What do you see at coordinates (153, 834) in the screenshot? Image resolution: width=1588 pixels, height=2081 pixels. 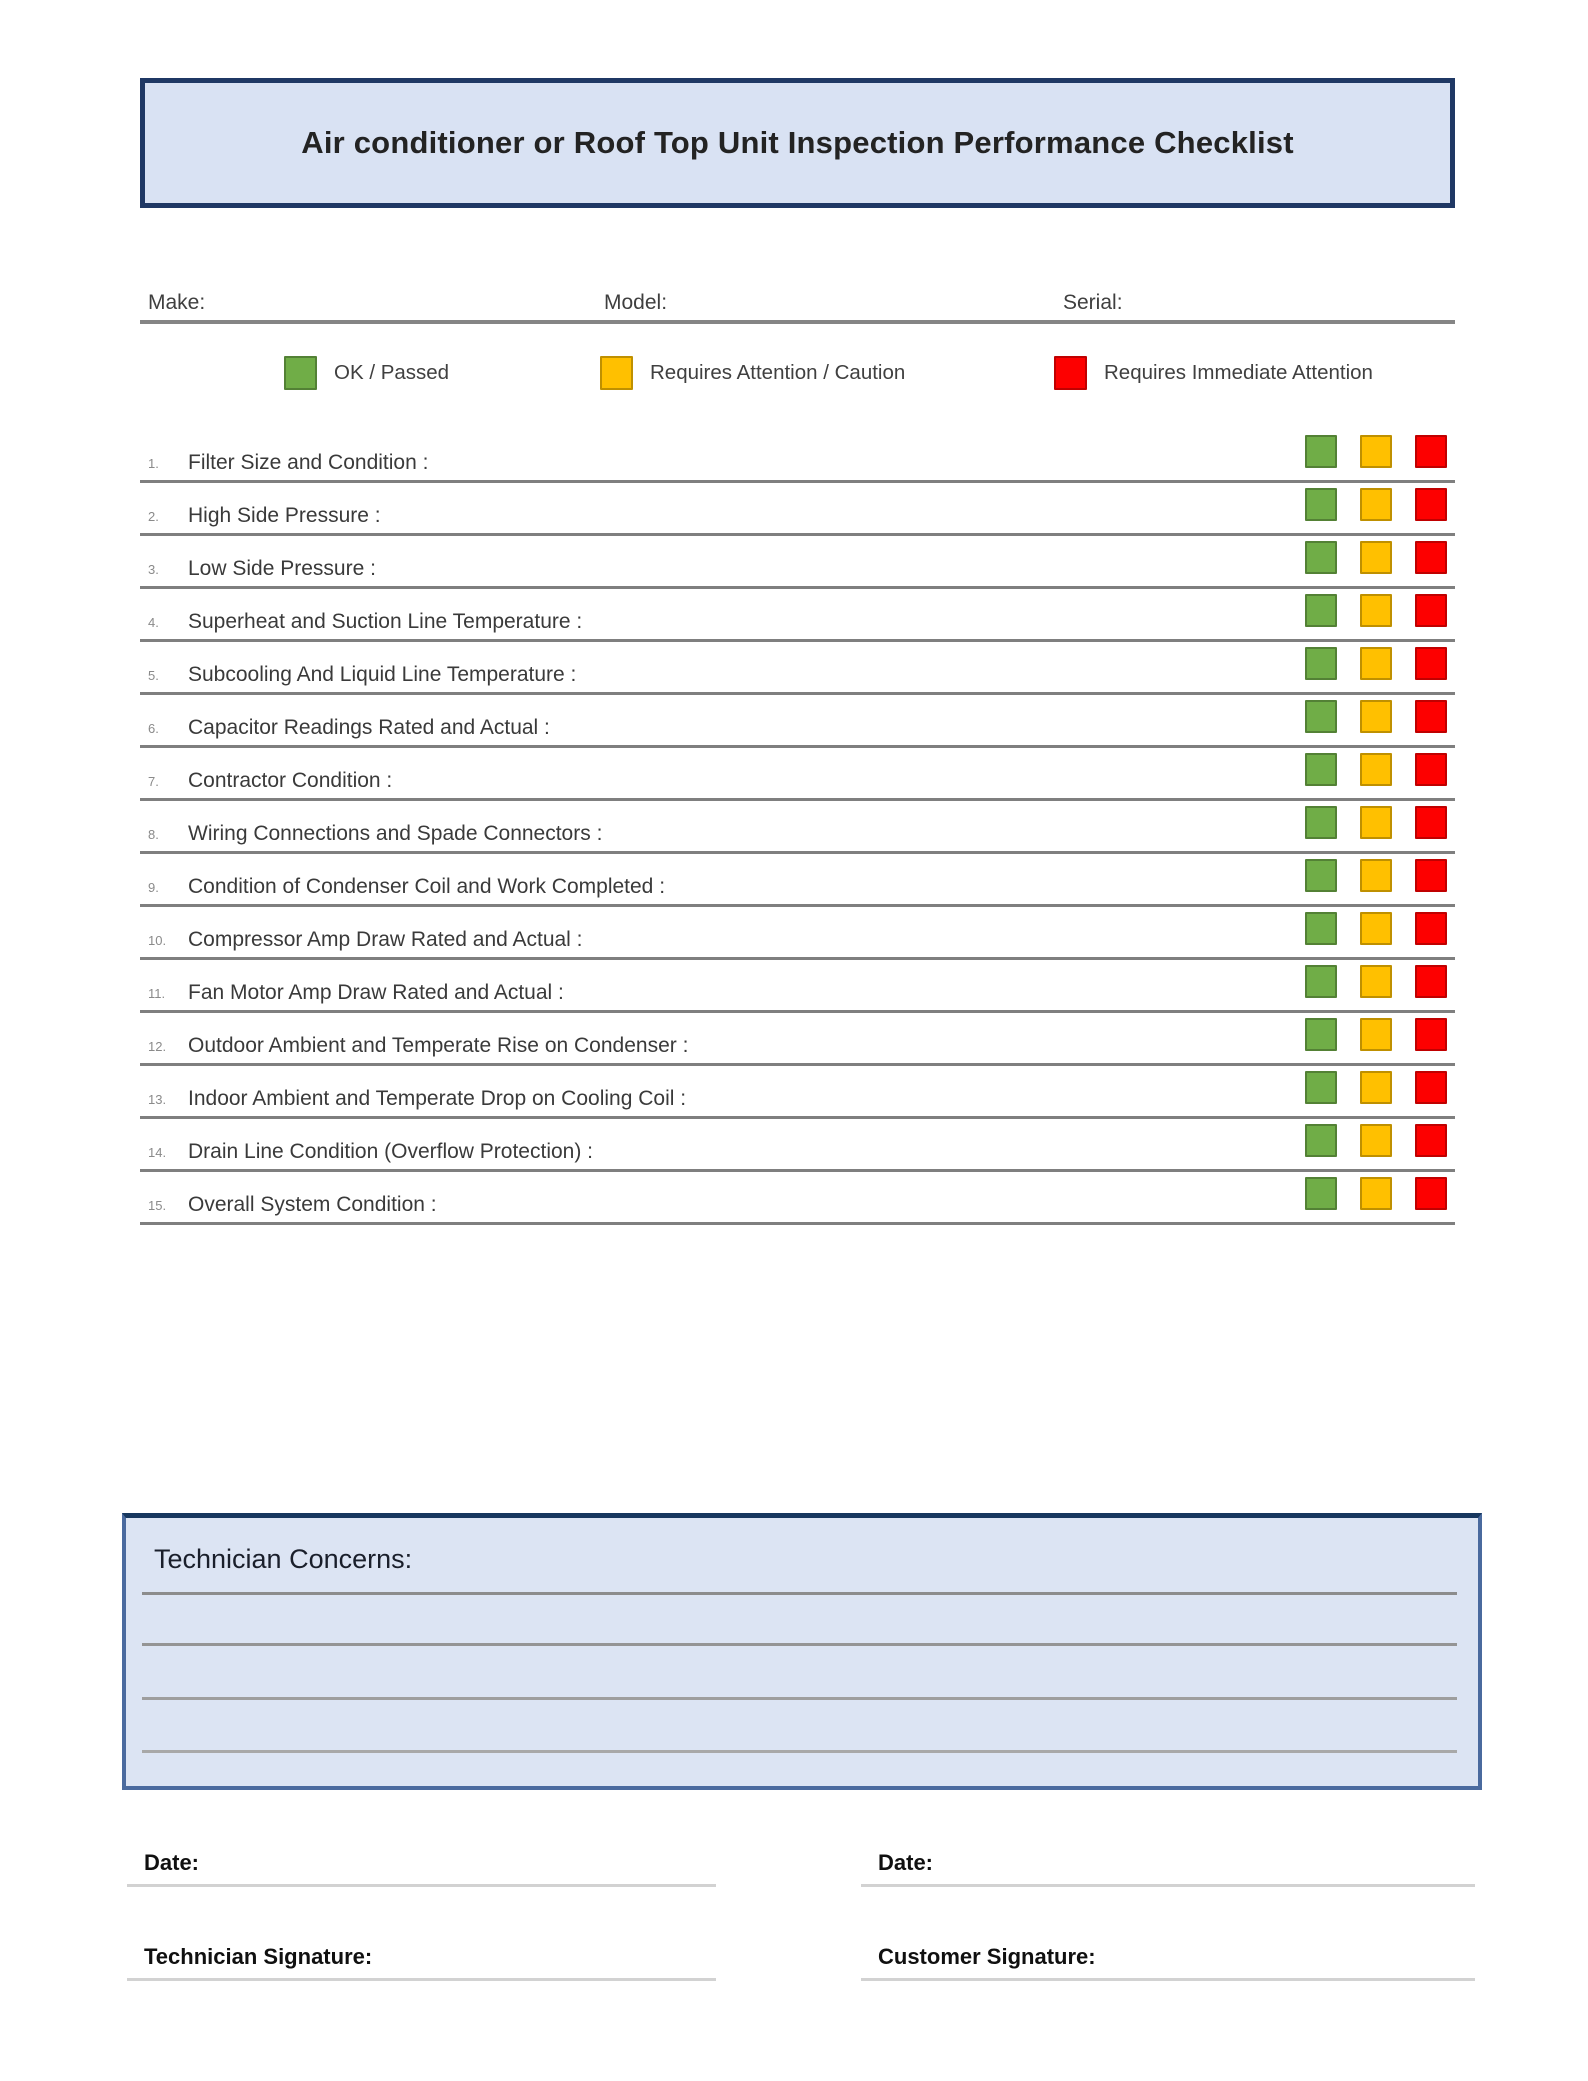 I see `checklist-item-number: 8.` at bounding box center [153, 834].